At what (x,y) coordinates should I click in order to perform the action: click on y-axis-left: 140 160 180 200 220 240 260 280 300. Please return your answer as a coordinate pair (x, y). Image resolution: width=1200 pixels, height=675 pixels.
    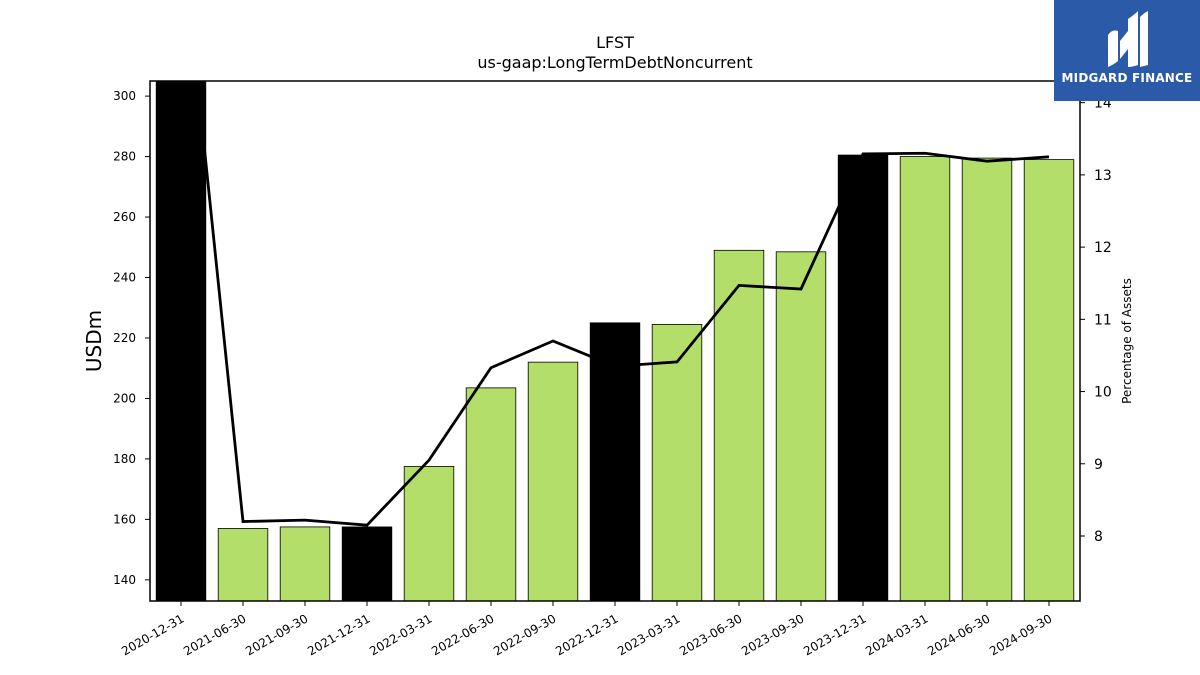
    Looking at the image, I should click on (131, 338).